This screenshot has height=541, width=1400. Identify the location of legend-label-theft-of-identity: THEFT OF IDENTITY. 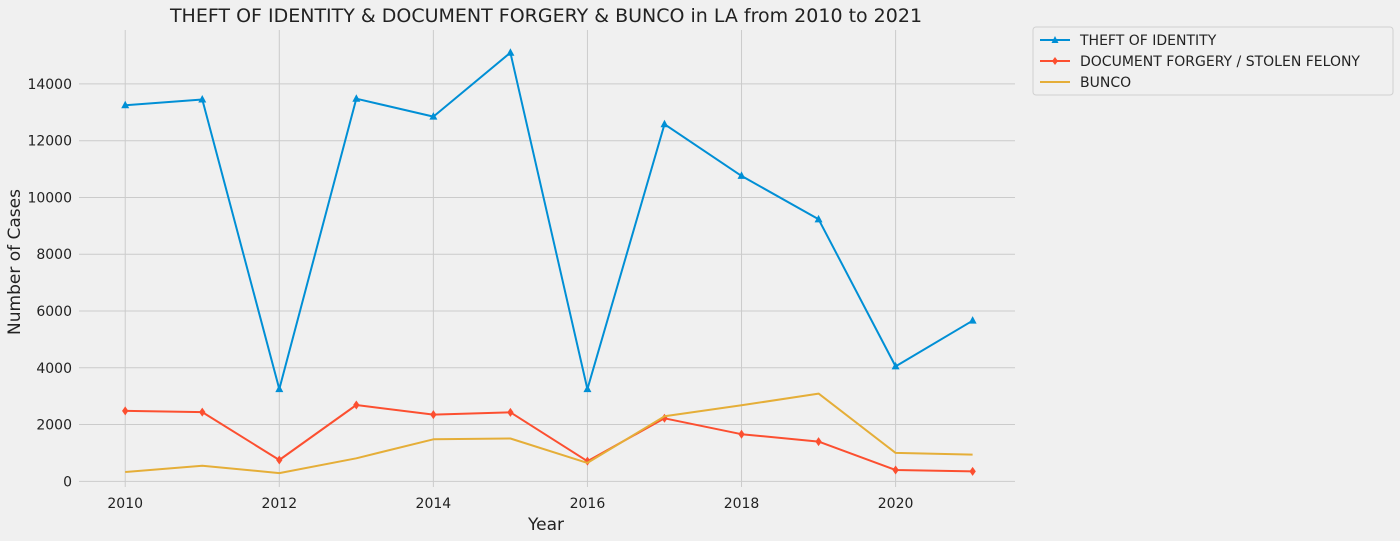
(1148, 41).